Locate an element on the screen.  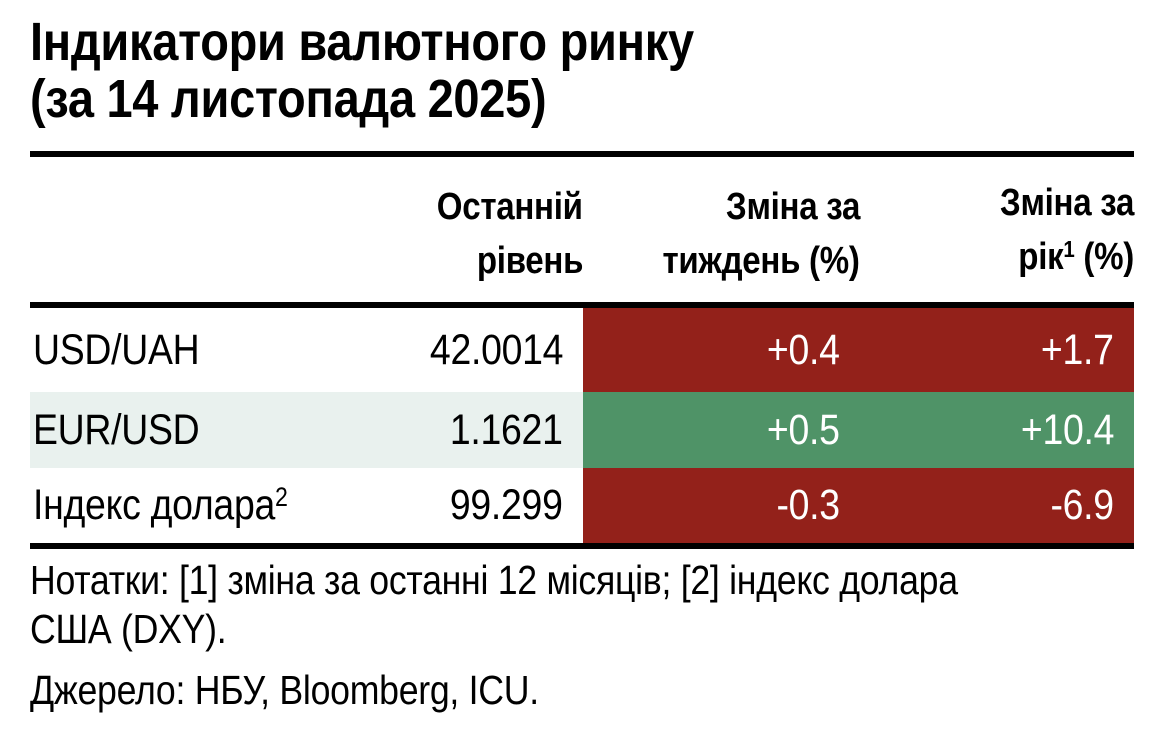
title-divider is located at coordinates (582, 154).